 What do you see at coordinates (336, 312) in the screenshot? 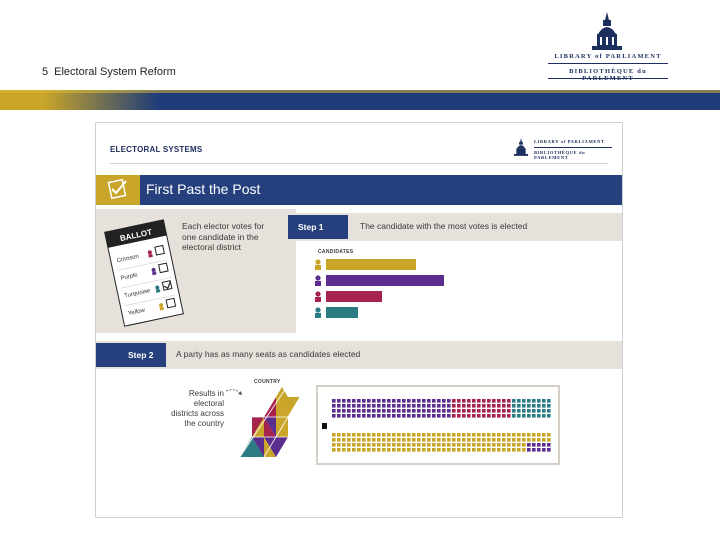
I see `candidate-row-turquoise` at bounding box center [336, 312].